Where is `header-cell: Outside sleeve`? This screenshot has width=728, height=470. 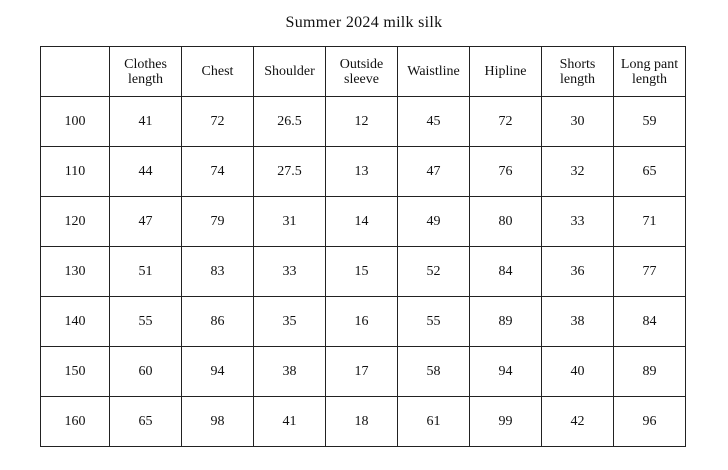 header-cell: Outside sleeve is located at coordinates (361, 71).